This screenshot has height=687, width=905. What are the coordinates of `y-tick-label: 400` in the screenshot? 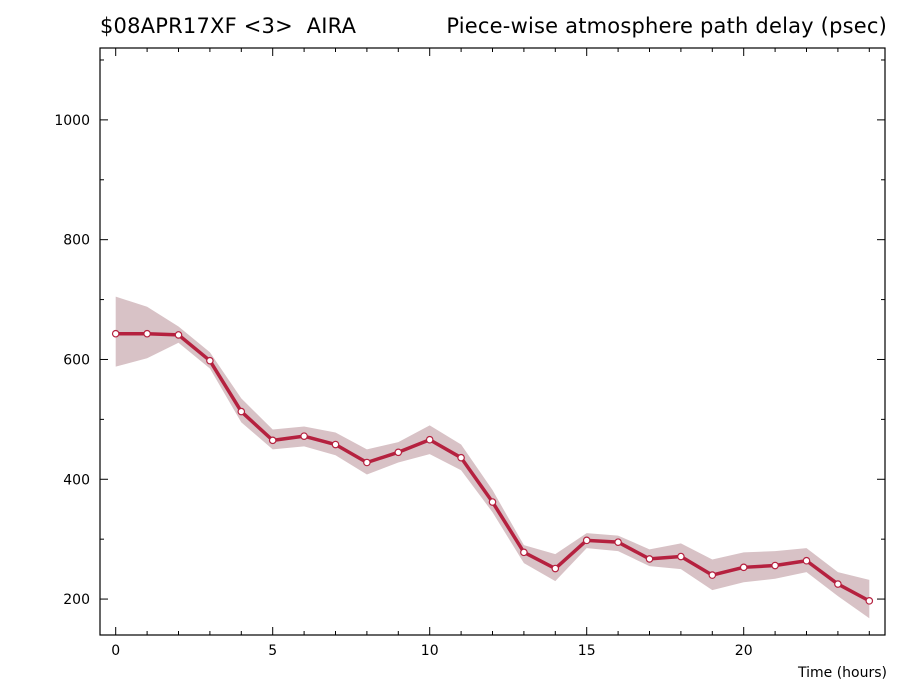 It's located at (76, 480).